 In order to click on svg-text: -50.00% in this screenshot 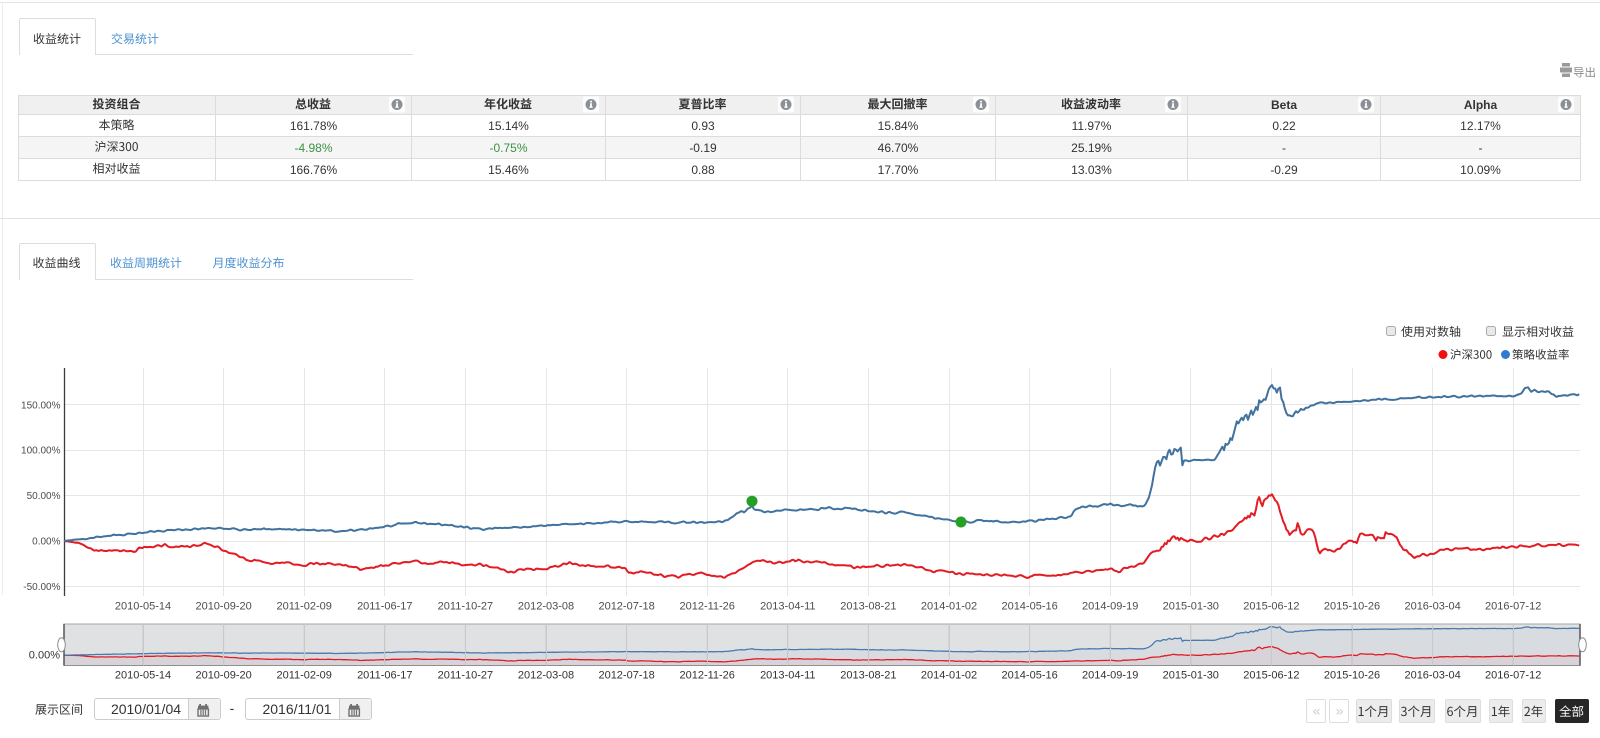, I will do `click(41, 587)`.